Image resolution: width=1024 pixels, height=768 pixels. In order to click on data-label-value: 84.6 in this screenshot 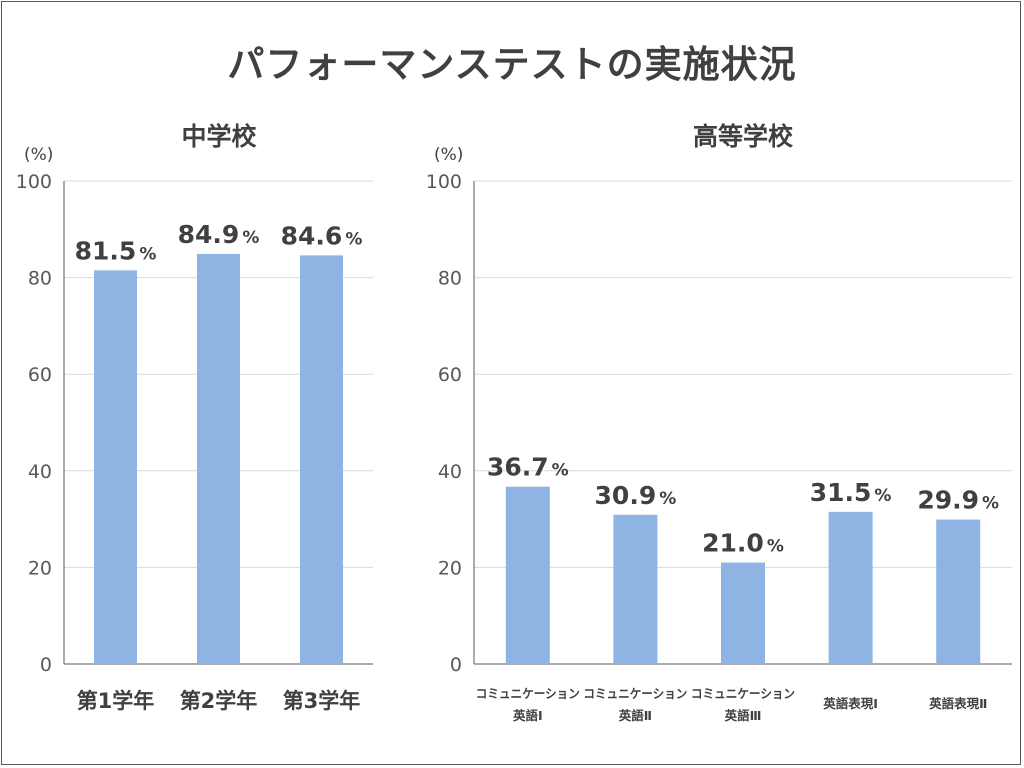, I will do `click(312, 235)`.